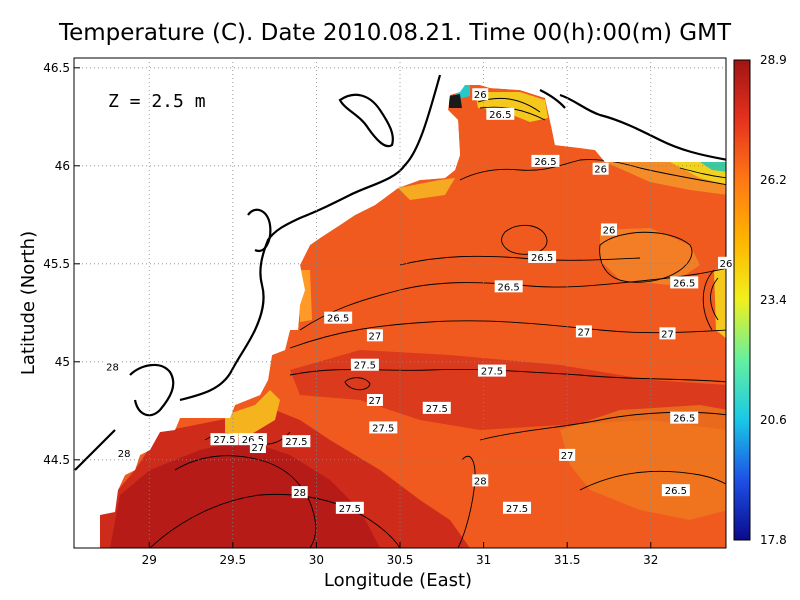 The width and height of the screenshot is (800, 600). What do you see at coordinates (650, 560) in the screenshot?
I see `x-tick-label: 32` at bounding box center [650, 560].